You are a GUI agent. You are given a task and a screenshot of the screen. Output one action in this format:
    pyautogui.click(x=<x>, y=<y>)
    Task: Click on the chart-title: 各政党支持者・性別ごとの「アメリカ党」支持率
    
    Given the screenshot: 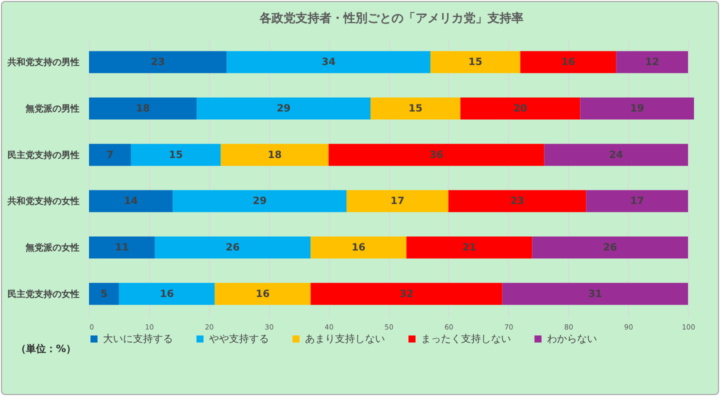 What is the action you would take?
    pyautogui.click(x=391, y=18)
    